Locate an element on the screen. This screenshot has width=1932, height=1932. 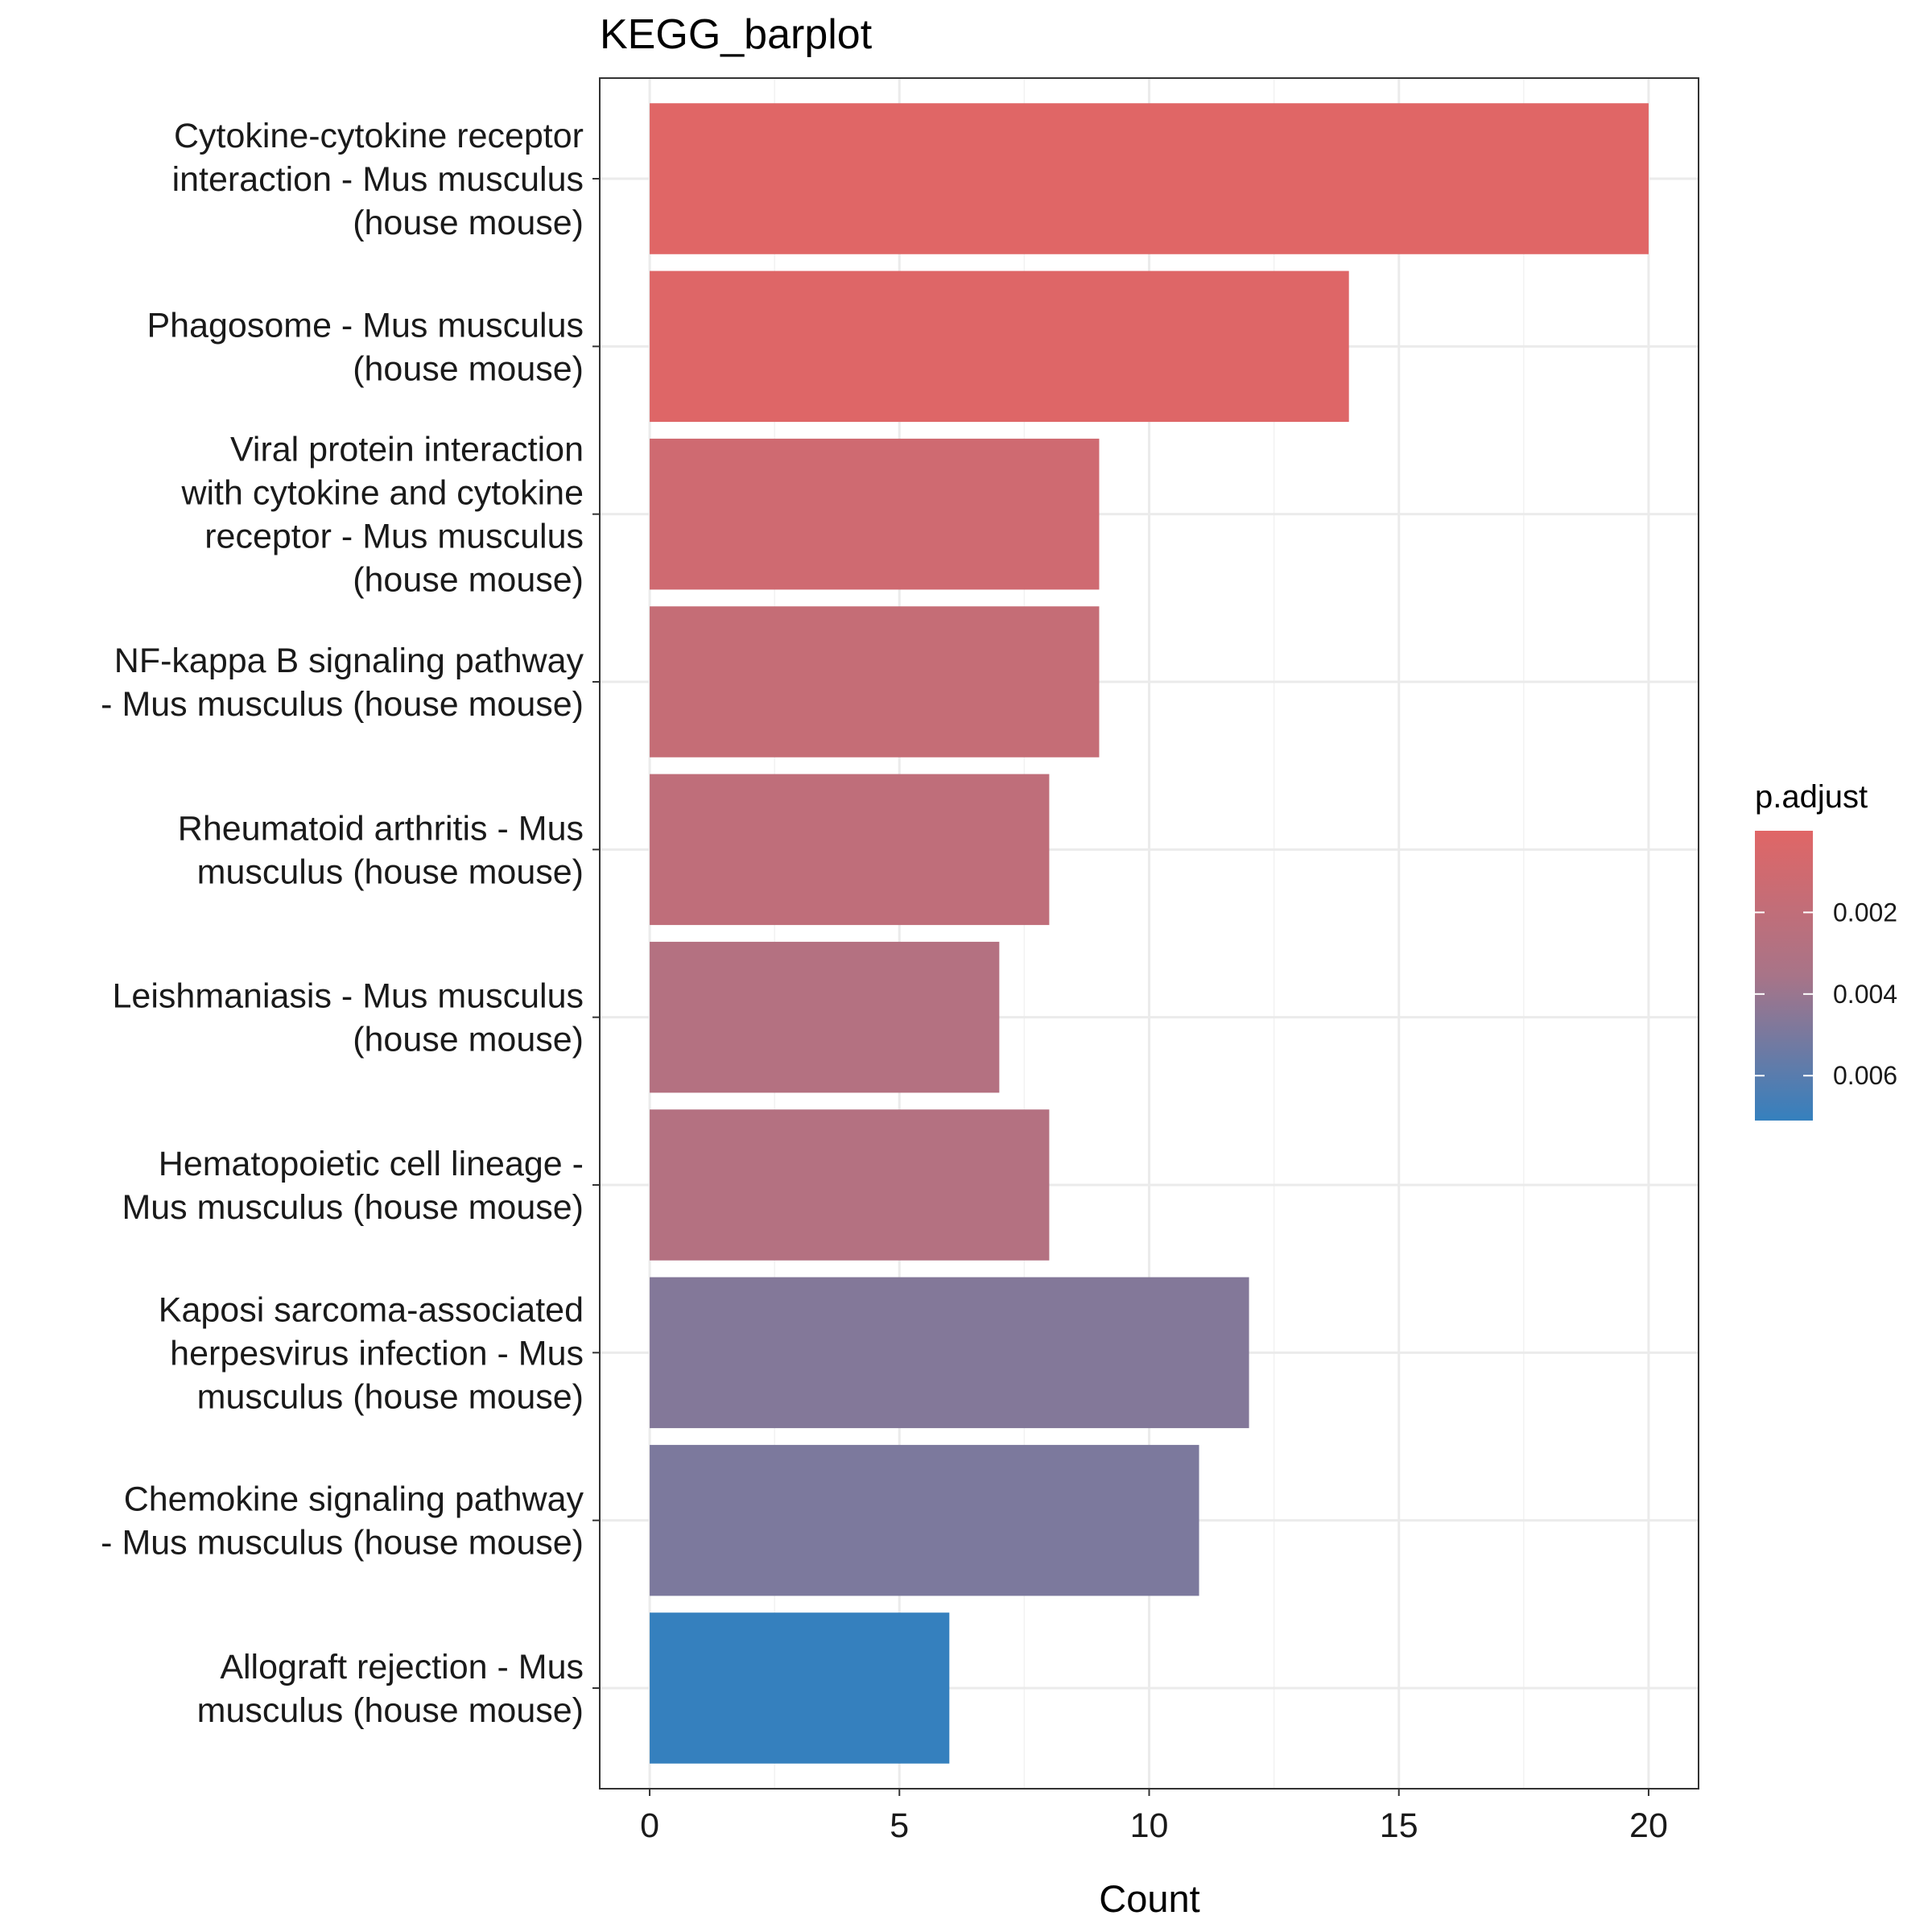
y-tick-label-line: Allograft rejection - Mus is located at coordinates (402, 1667).